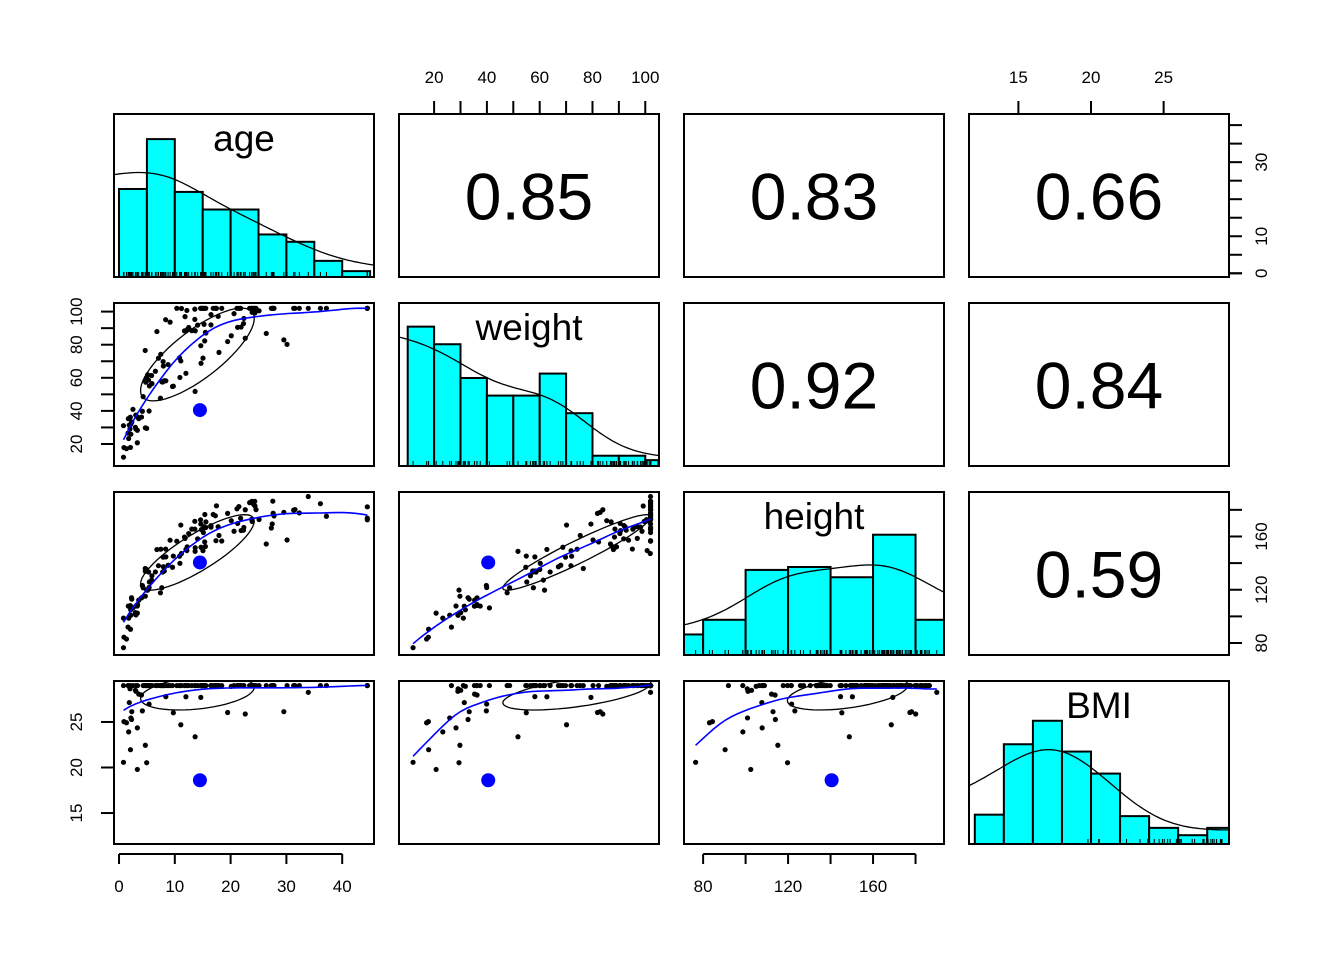  I want to click on scatter-panel-weight-vs-age, so click(244, 384).